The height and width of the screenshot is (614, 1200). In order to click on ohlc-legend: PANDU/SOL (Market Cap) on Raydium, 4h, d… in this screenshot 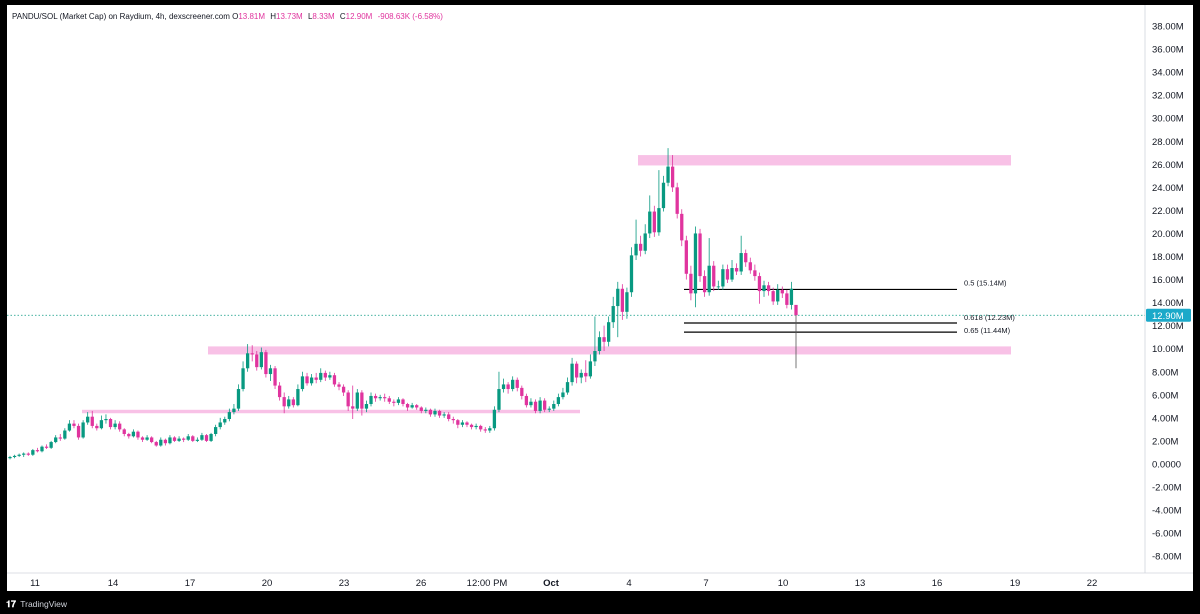, I will do `click(229, 16)`.